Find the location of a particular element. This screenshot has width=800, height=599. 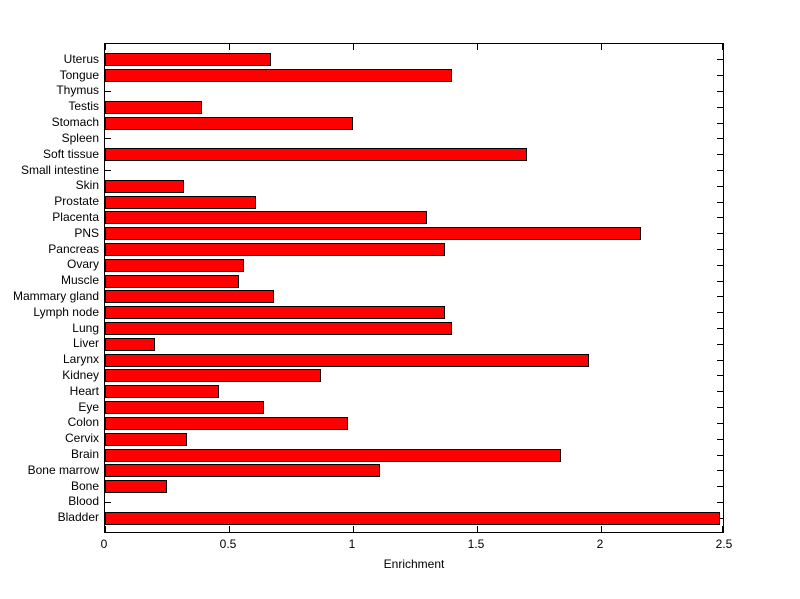

y-tick-right-ovary is located at coordinates (720, 265).